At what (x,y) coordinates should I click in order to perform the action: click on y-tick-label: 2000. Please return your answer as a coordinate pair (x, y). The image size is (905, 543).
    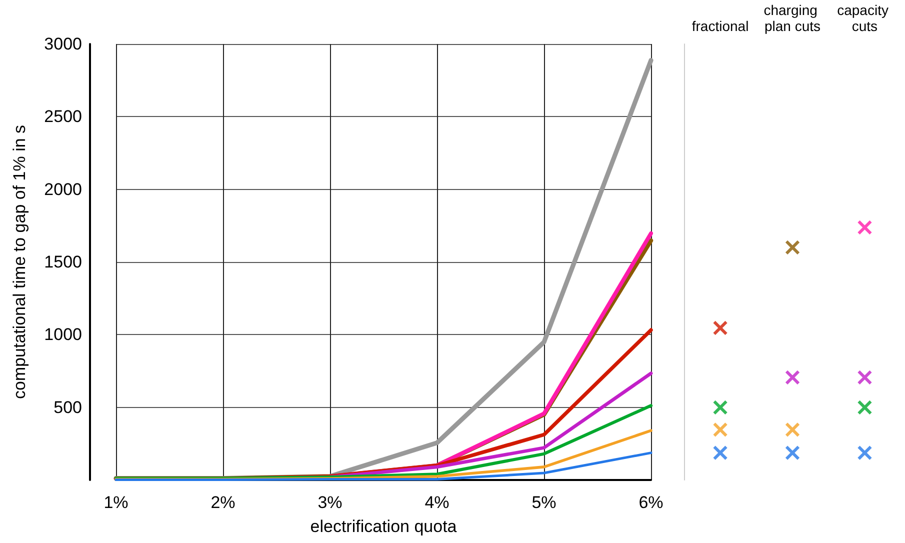
    Looking at the image, I should click on (63, 189).